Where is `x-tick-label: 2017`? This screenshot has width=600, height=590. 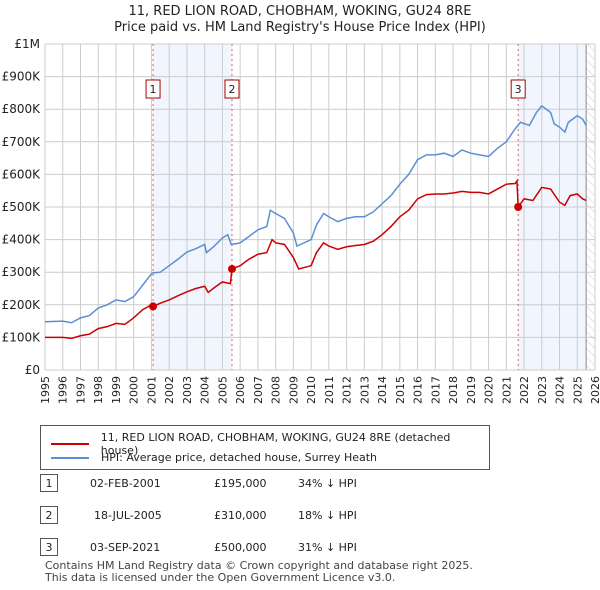 x-tick-label: 2017 is located at coordinates (435, 390).